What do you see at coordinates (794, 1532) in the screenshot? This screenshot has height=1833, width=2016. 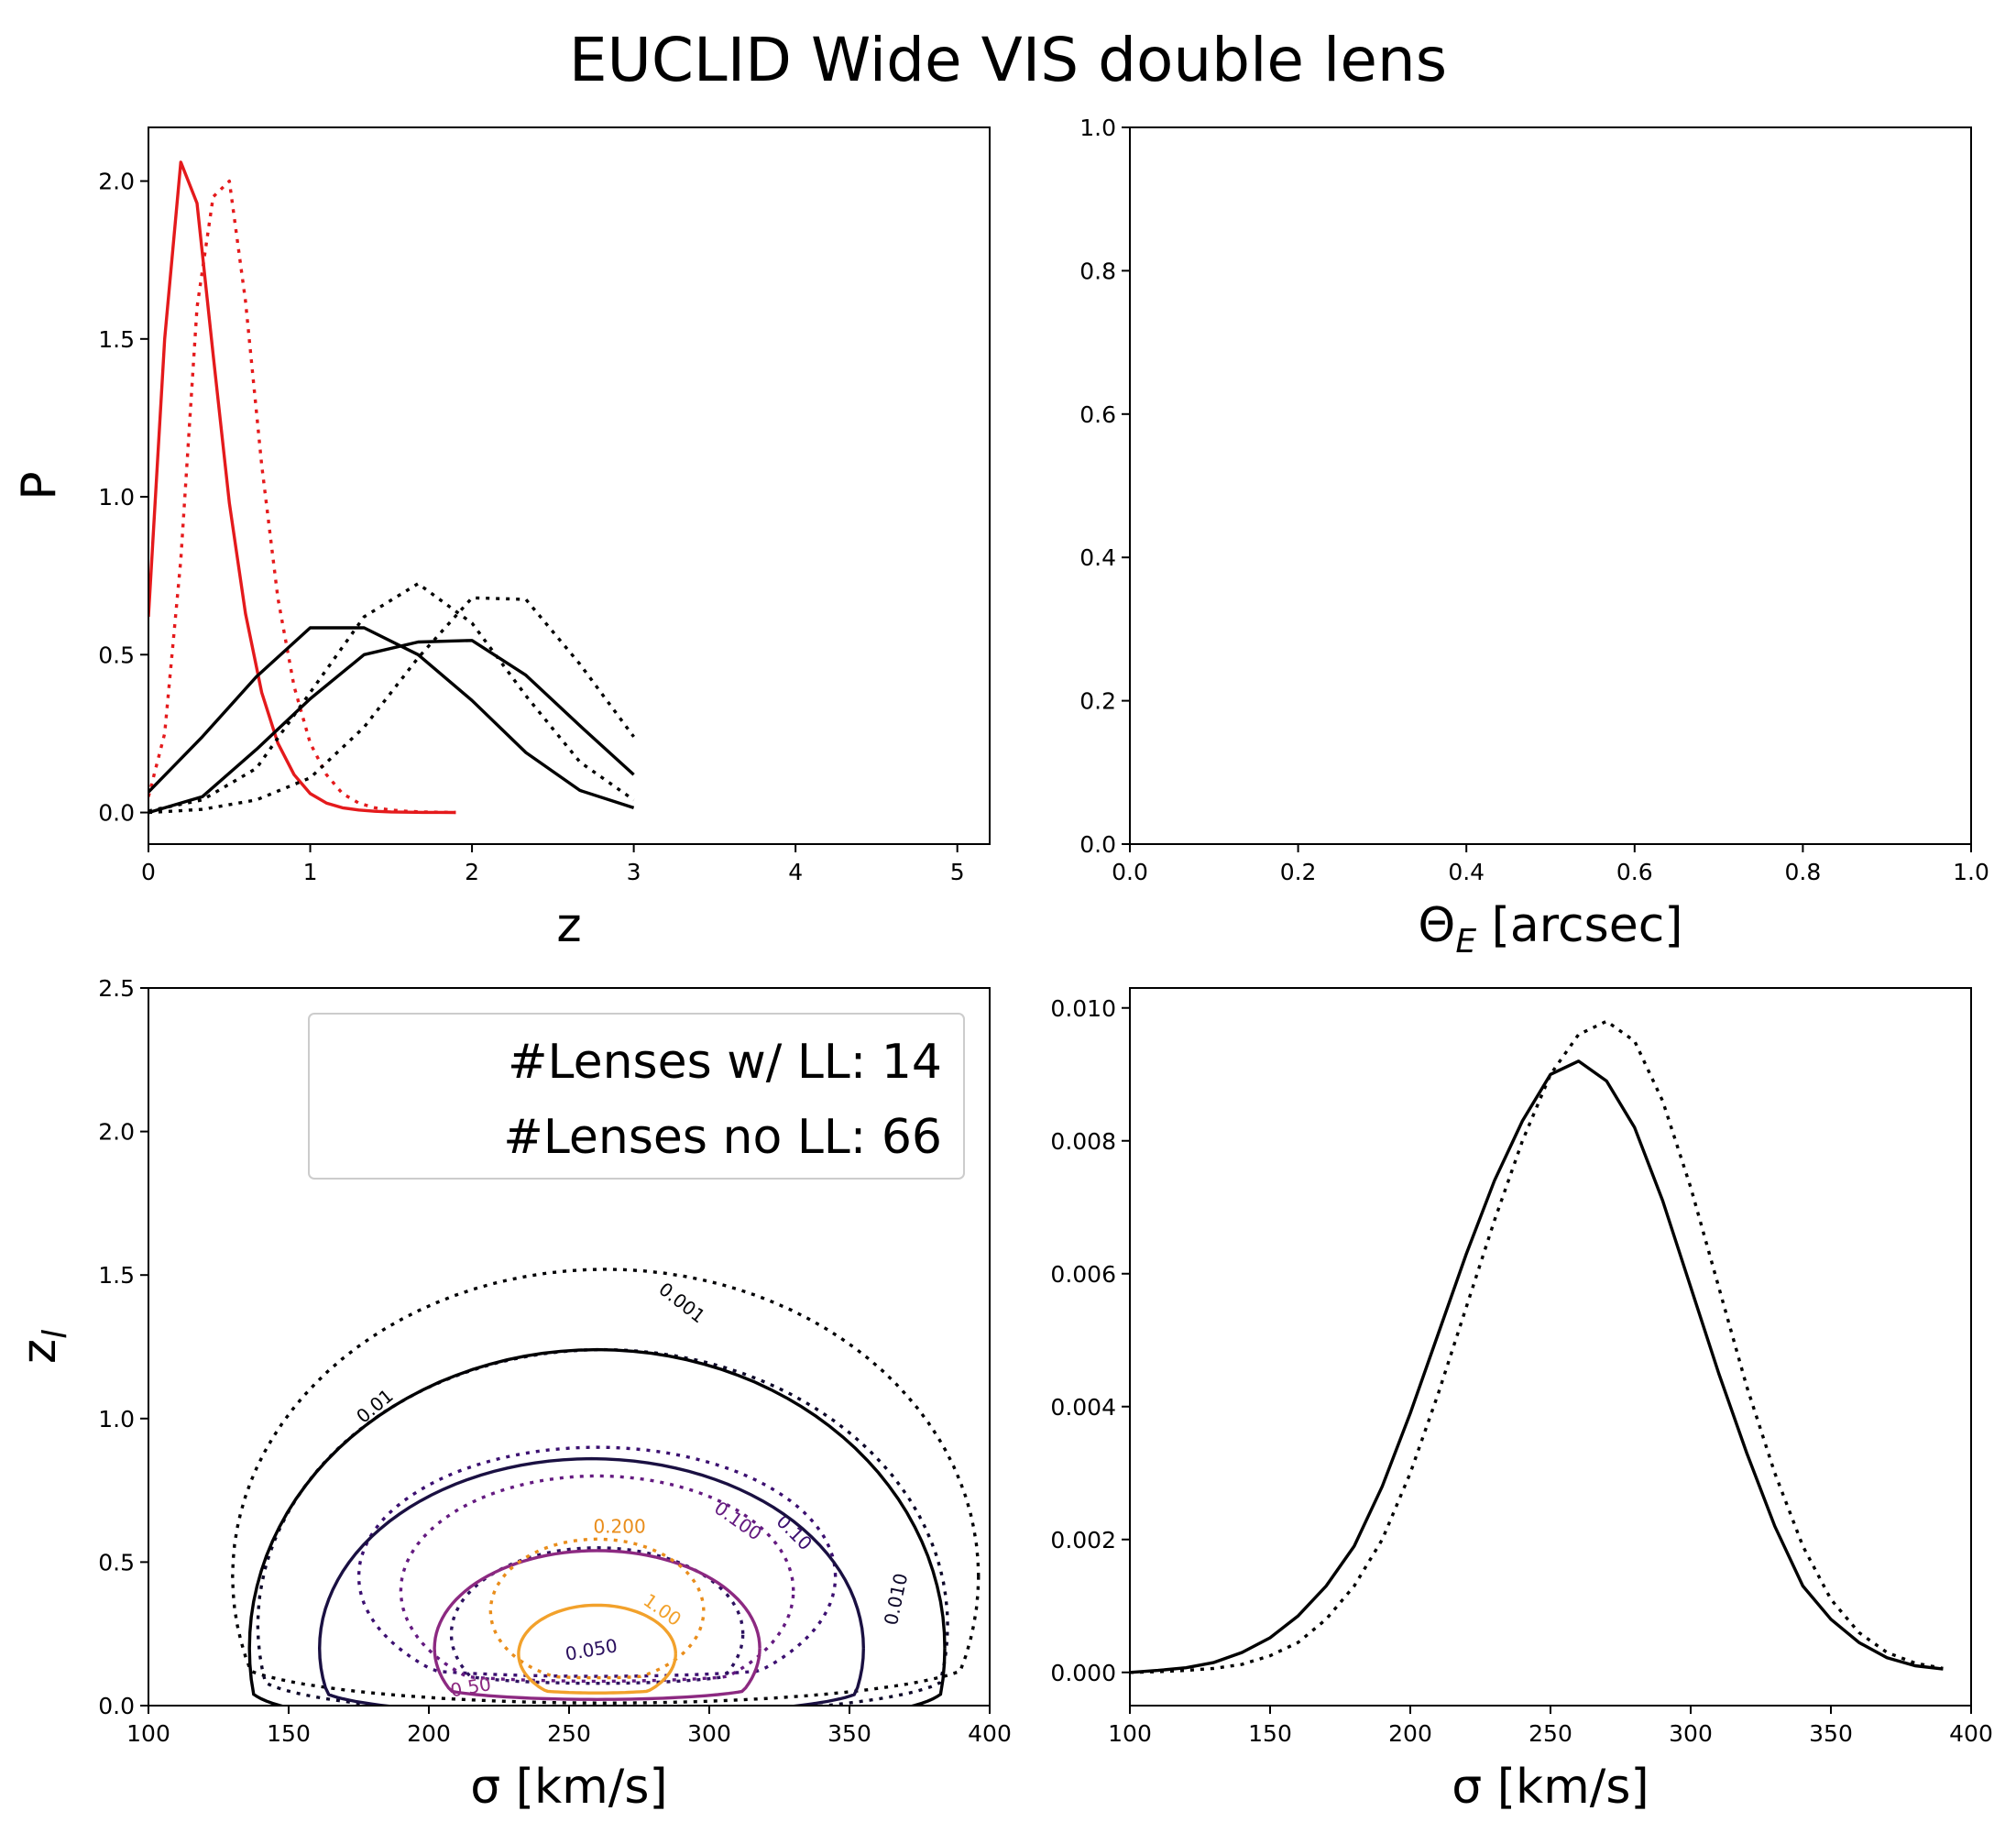 I see `contour-label: 0.10` at bounding box center [794, 1532].